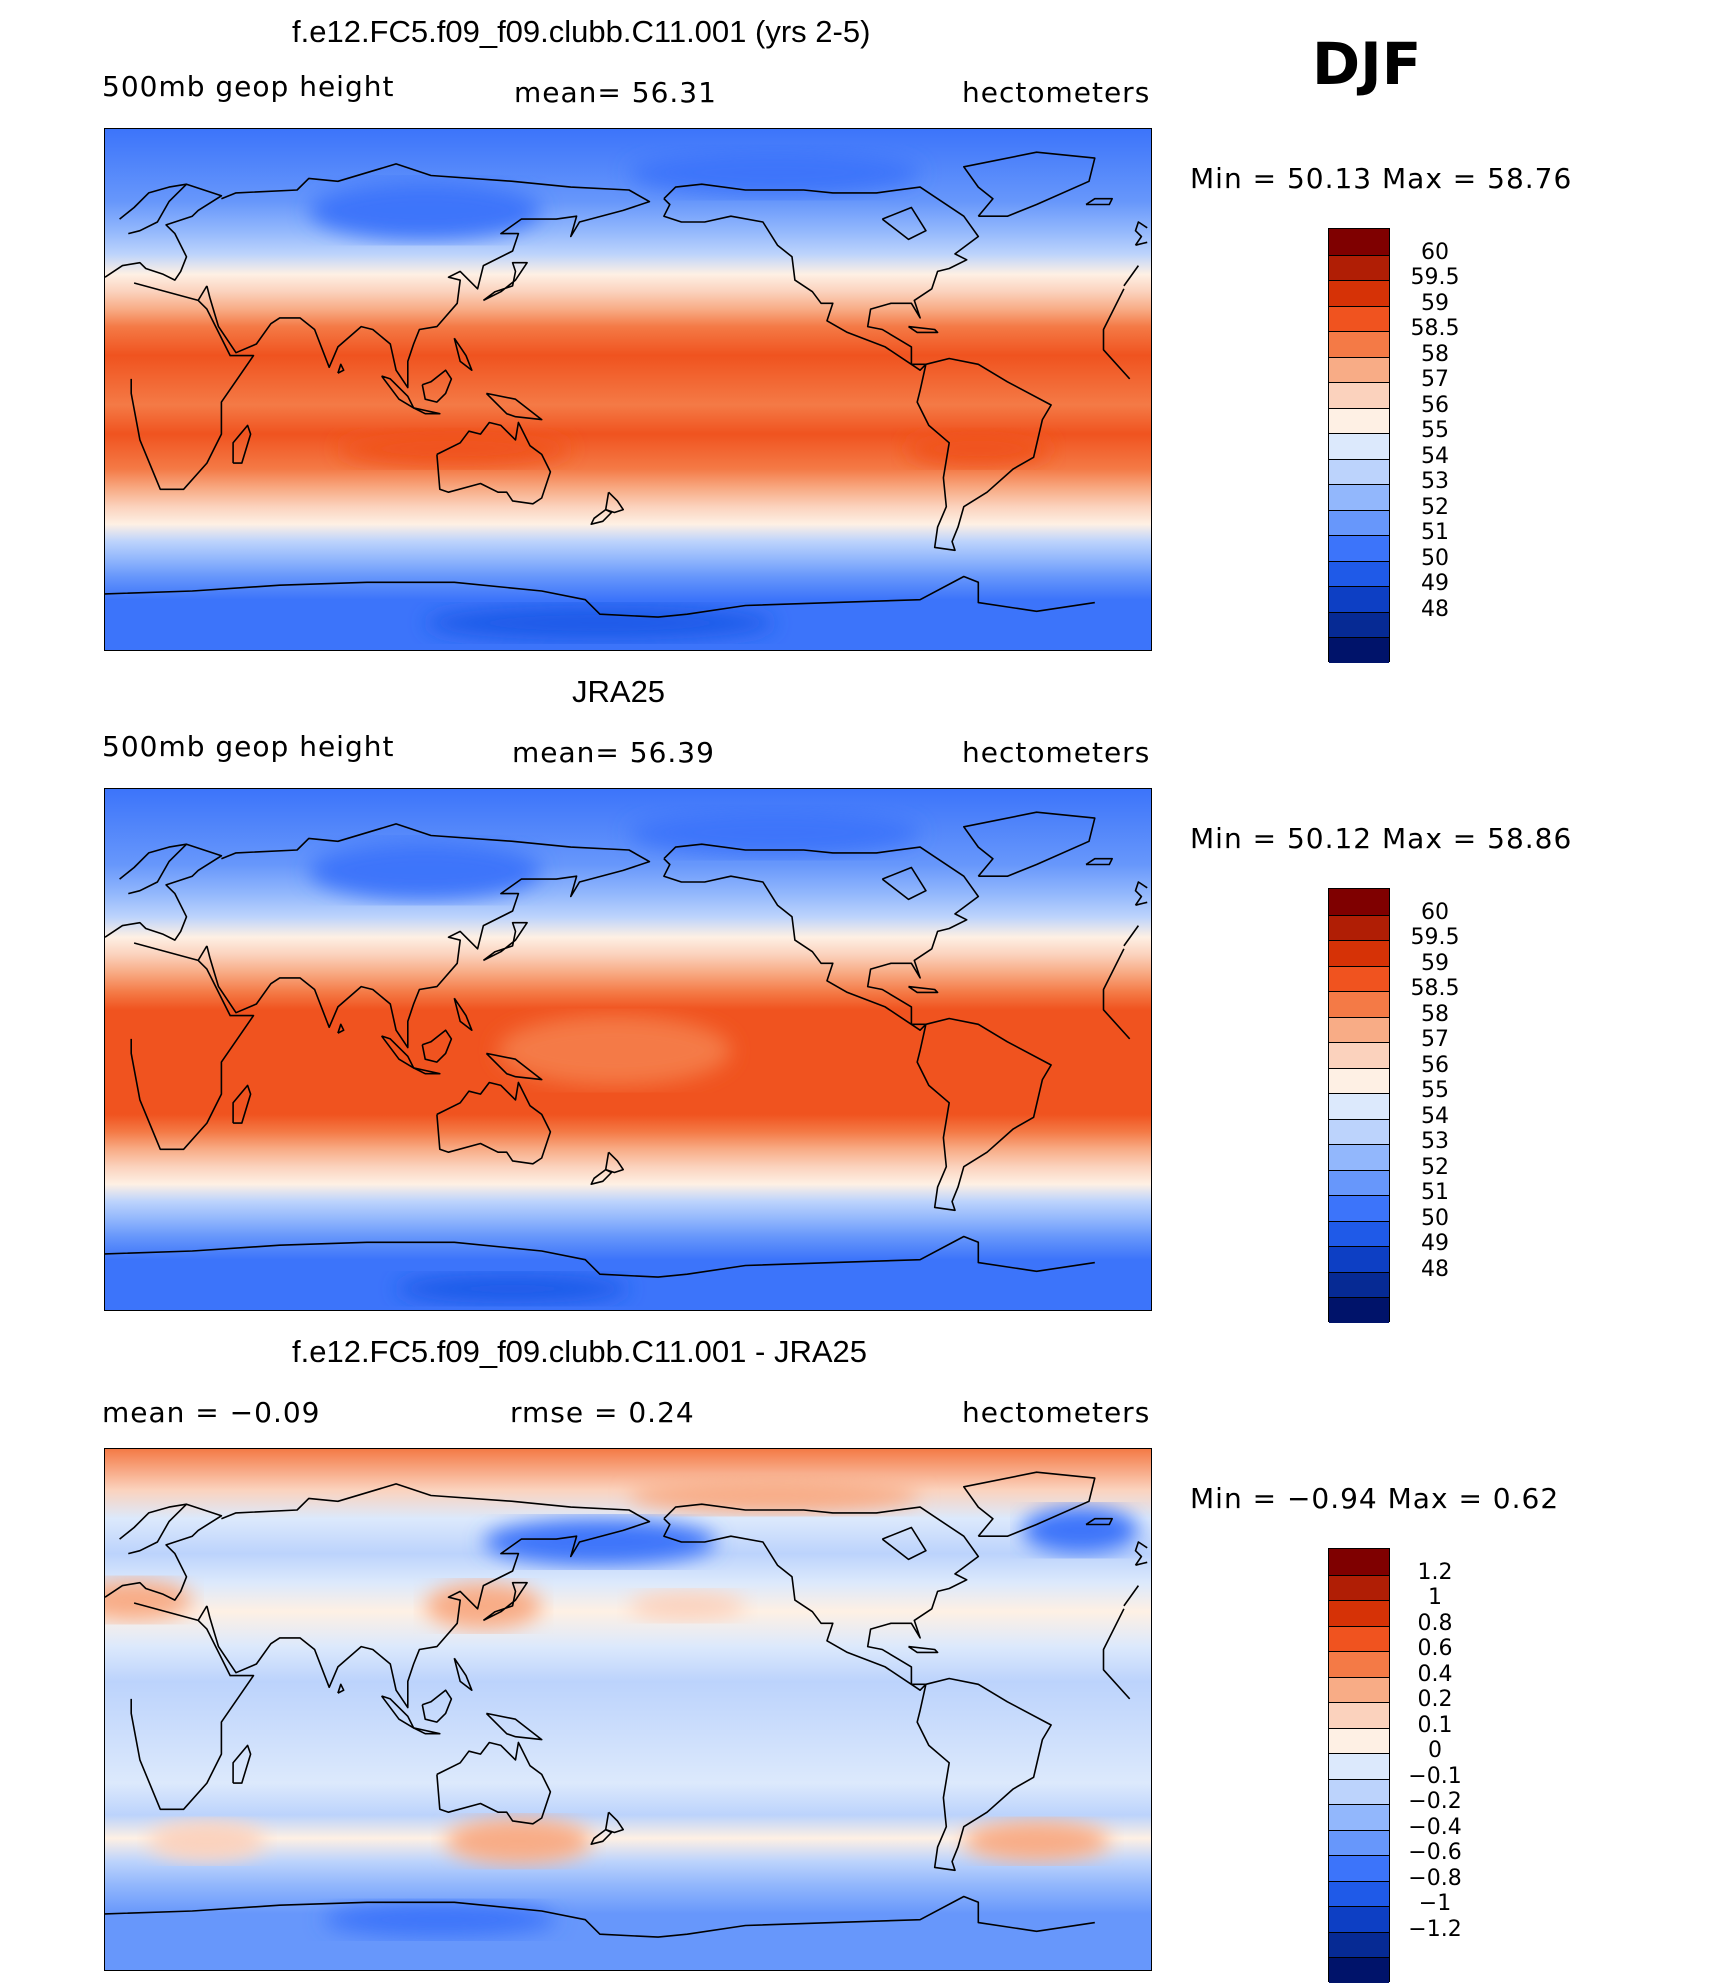 The image size is (1710, 1983). Describe the element at coordinates (248, 86) in the screenshot. I see `panel-1-variable: 500mb geop height` at that location.